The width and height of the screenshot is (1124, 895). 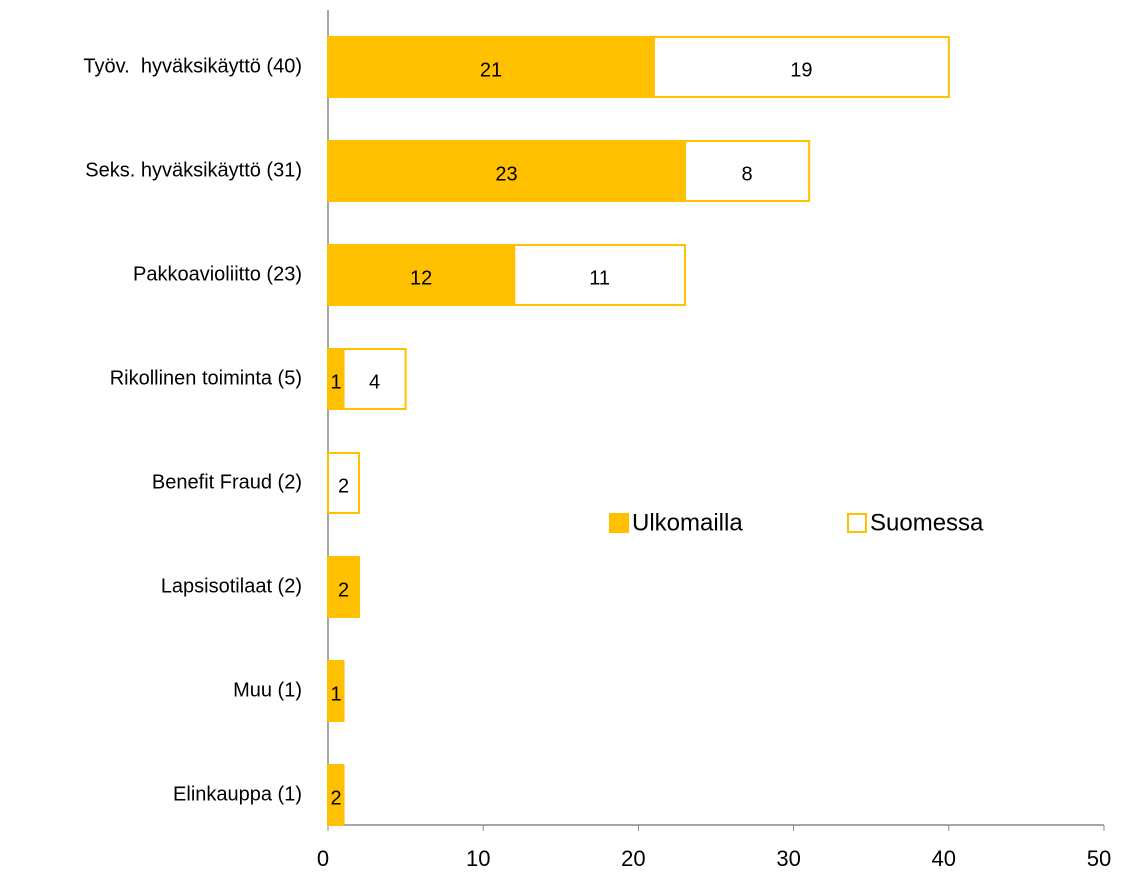 I want to click on legend-label: Ulkomailla, so click(x=687, y=522).